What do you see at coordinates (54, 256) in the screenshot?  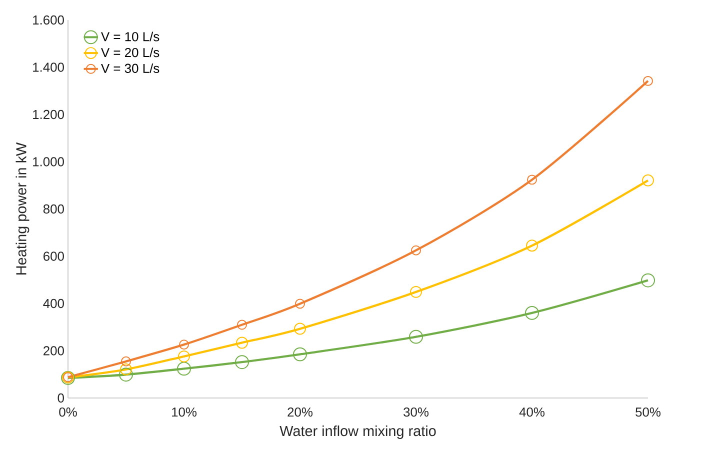 I see `y-tick-label: 600` at bounding box center [54, 256].